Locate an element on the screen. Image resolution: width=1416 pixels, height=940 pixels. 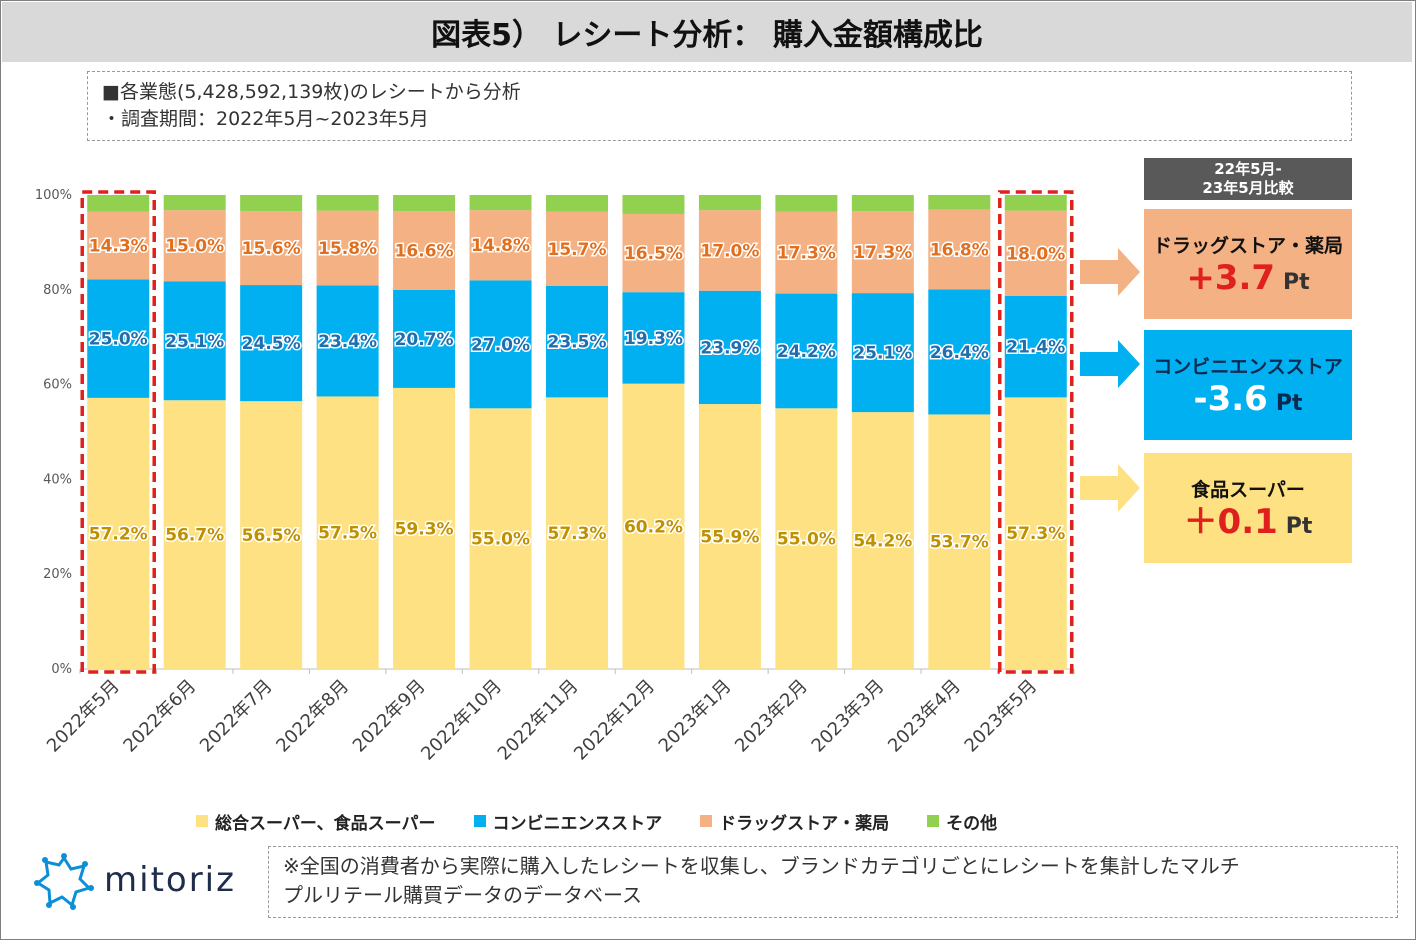
data-label-cvs: 19.3% is located at coordinates (653, 339).